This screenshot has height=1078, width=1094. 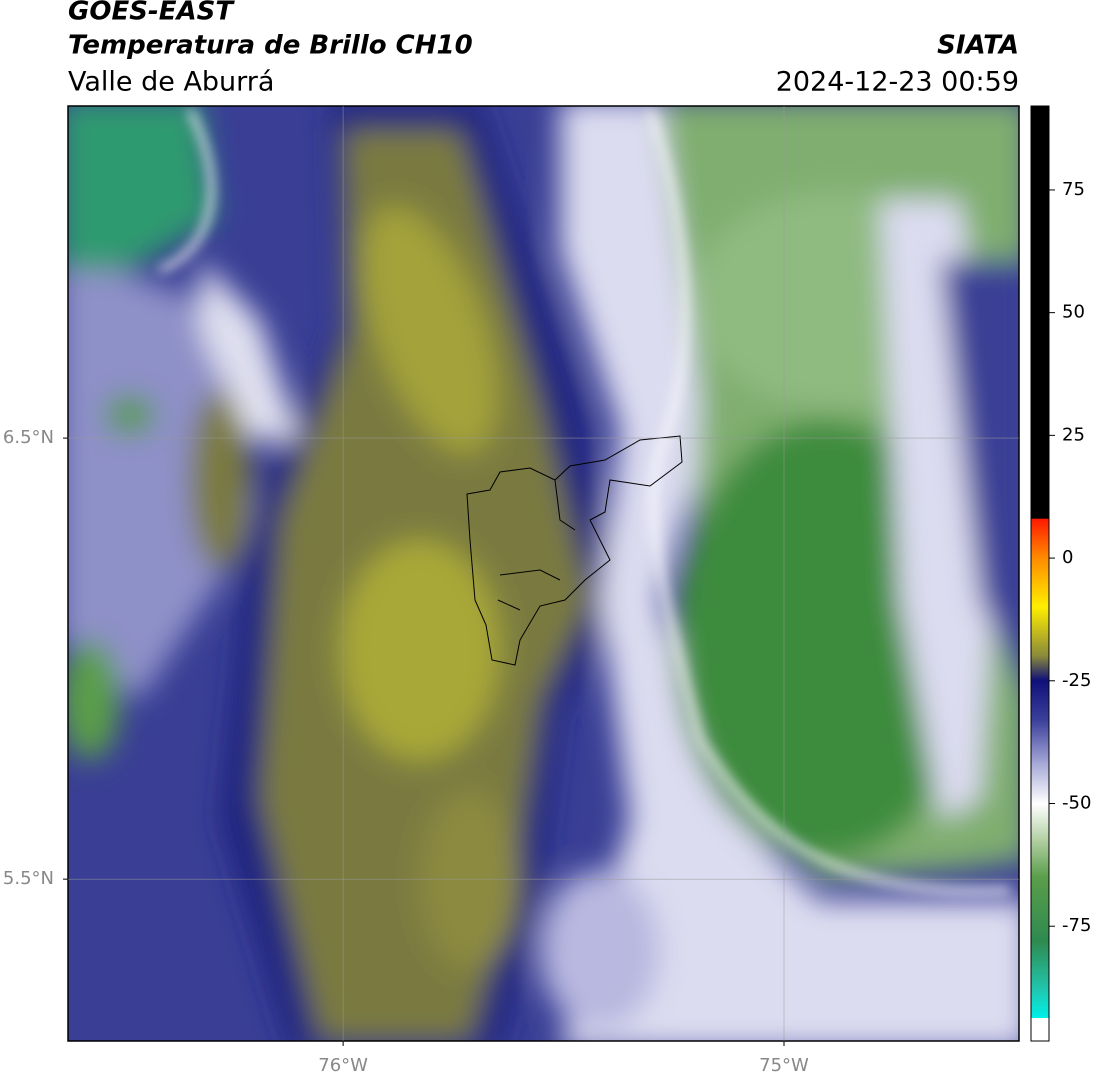 What do you see at coordinates (1073, 189) in the screenshot?
I see `colorbar-tick-label: 75` at bounding box center [1073, 189].